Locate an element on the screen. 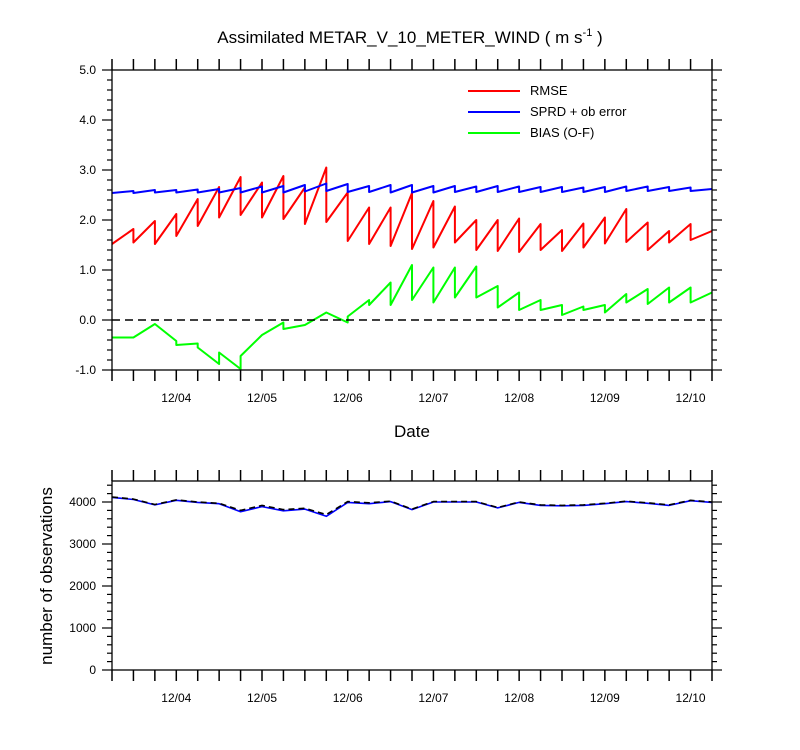 The height and width of the screenshot is (750, 800). series-line-bias-o-f is located at coordinates (412, 317).